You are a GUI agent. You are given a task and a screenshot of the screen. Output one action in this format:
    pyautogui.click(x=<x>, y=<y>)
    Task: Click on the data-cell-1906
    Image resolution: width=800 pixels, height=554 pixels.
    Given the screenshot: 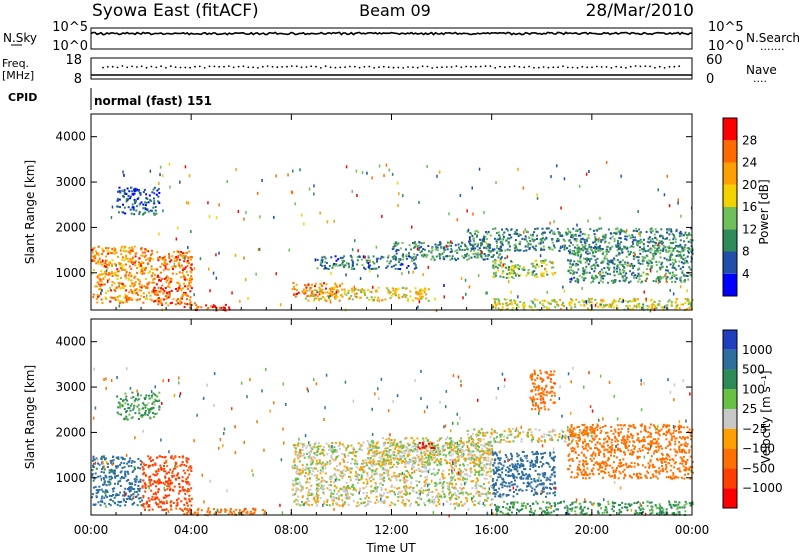 What is the action you would take?
    pyautogui.click(x=562, y=236)
    